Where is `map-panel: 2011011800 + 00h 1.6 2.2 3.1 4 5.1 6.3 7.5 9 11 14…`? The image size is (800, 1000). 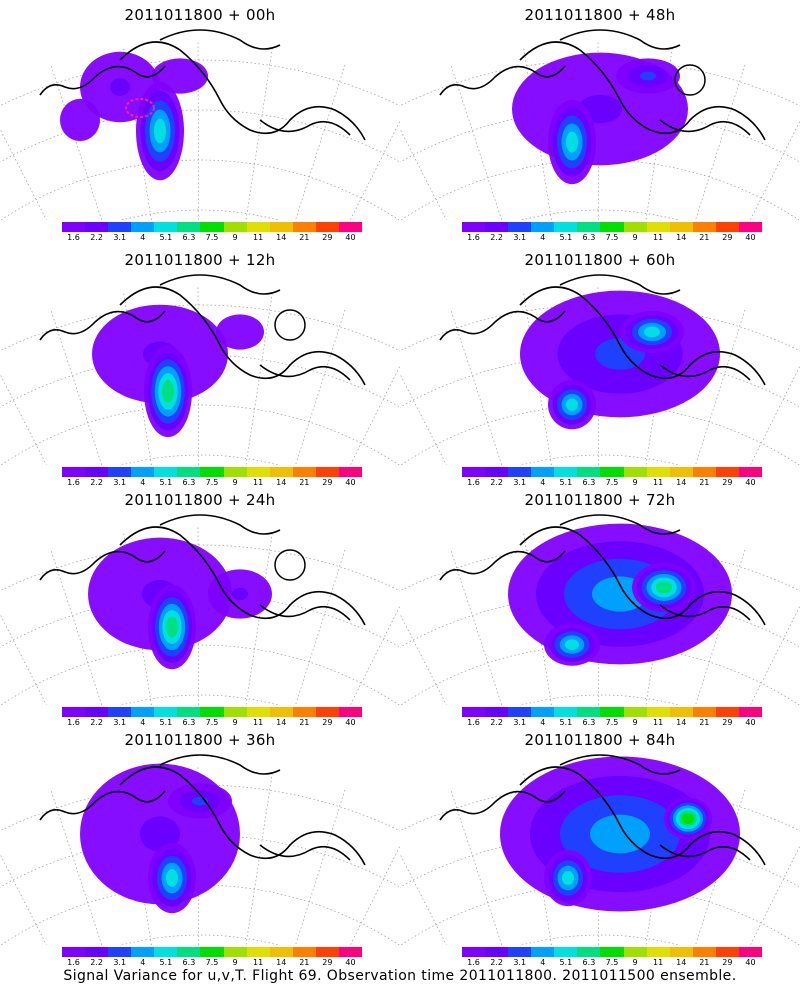
map-panel: 2011011800 + 00h 1.6 2.2 3.1 4 5.1 6.3 7.5 9 11 14… is located at coordinates (200, 122).